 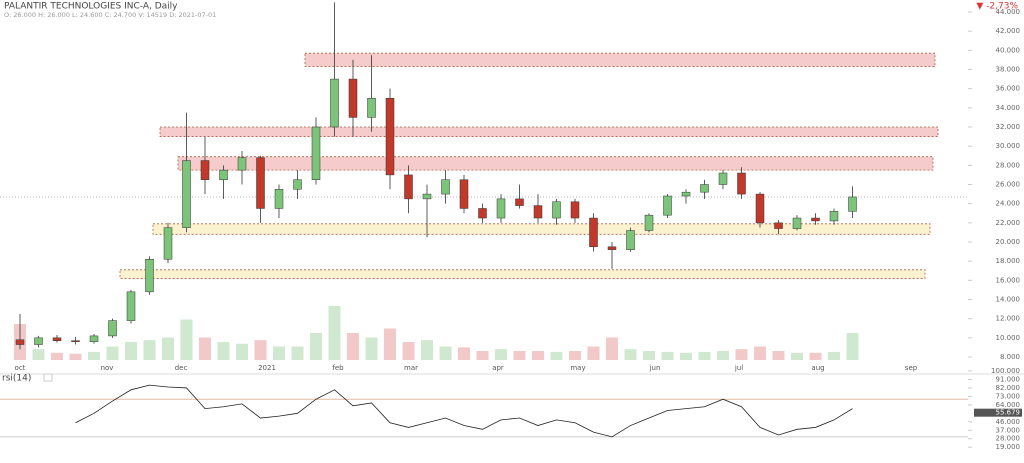 I want to click on rsi-tick-label: 37.000, so click(x=1008, y=430).